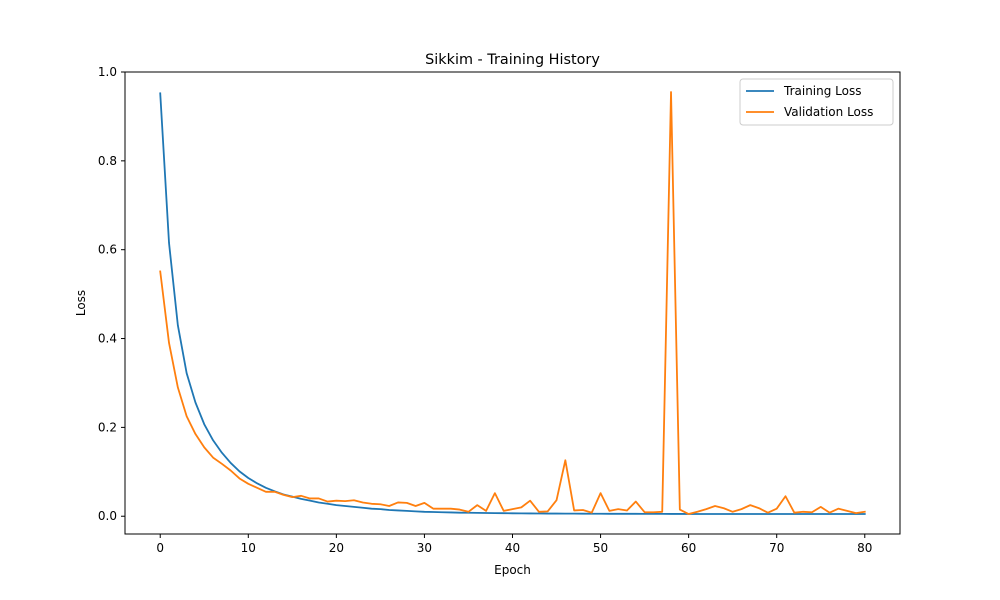 This screenshot has height=600, width=1000. Describe the element at coordinates (107, 516) in the screenshot. I see `y-tick-label: 0.0` at that location.